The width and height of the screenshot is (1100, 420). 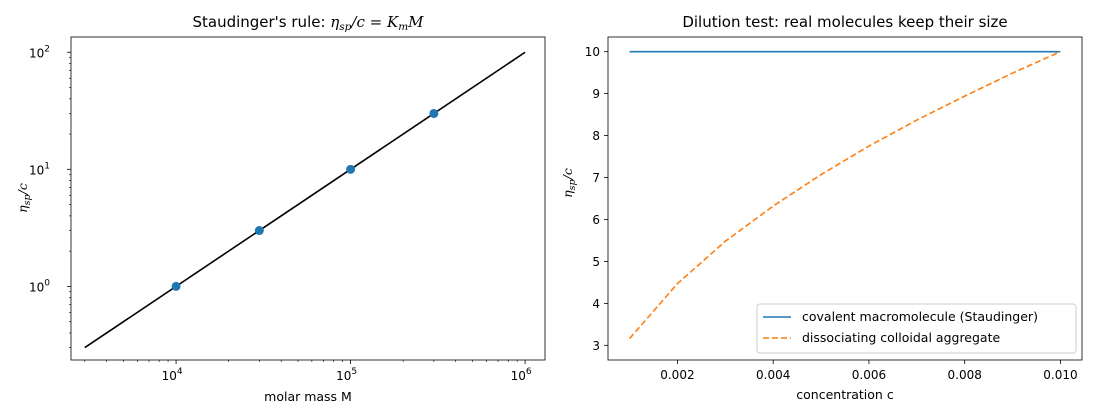 I want to click on left-y-axis-label: ηsp/c, so click(x=24, y=198).